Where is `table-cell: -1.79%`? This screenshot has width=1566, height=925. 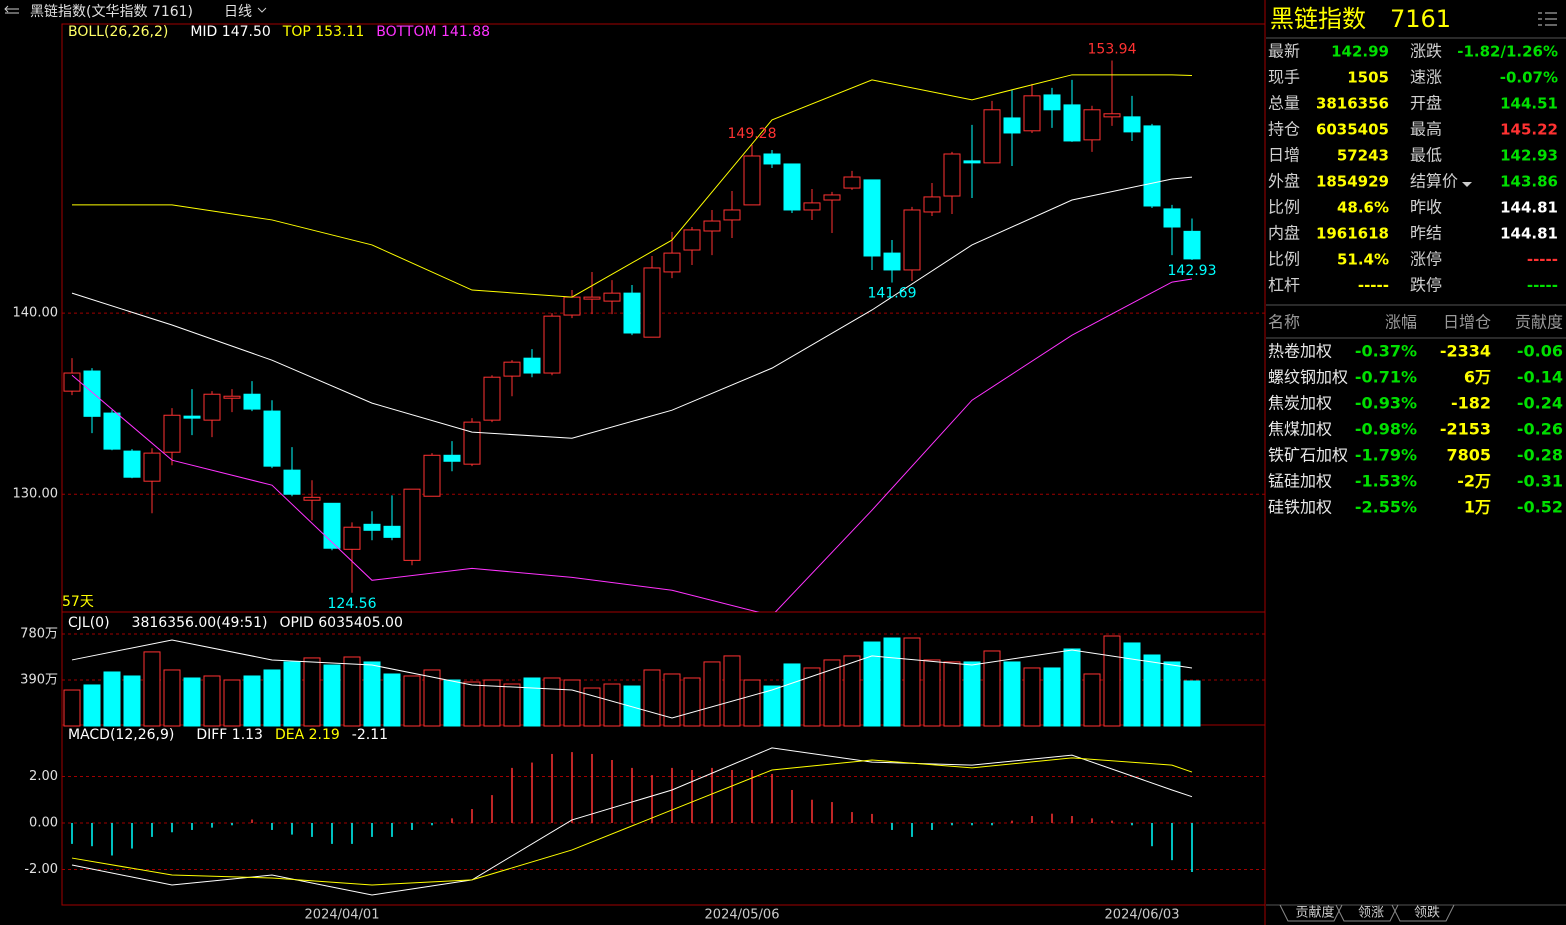
table-cell: -1.79% is located at coordinates (1386, 455).